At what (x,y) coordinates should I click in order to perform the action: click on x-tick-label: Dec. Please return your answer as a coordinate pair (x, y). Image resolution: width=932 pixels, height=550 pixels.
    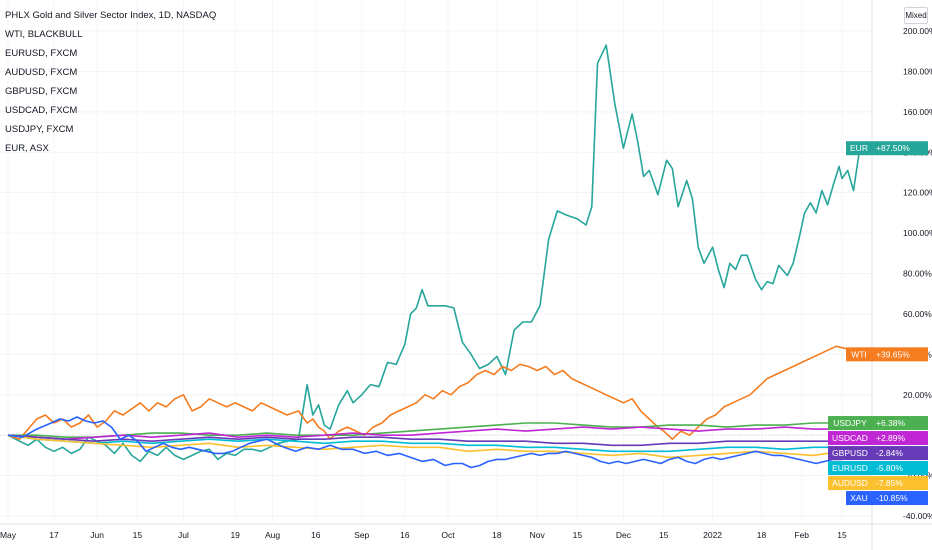
    Looking at the image, I should click on (624, 535).